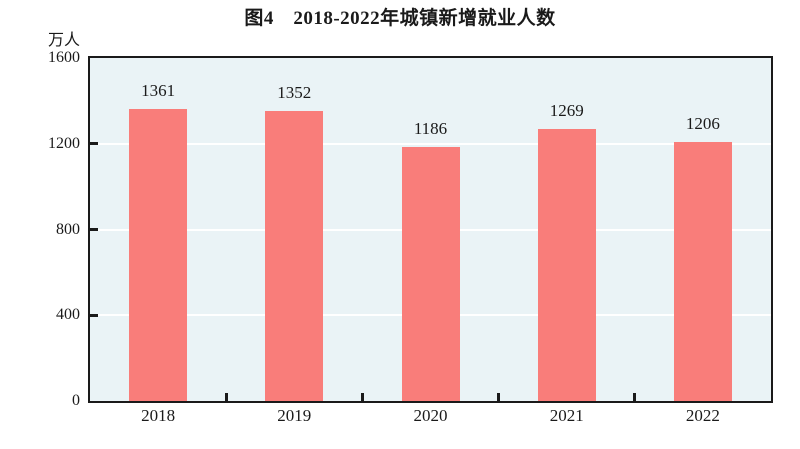 The width and height of the screenshot is (800, 449). Describe the element at coordinates (430, 415) in the screenshot. I see `x-tick-label: 2020` at that location.